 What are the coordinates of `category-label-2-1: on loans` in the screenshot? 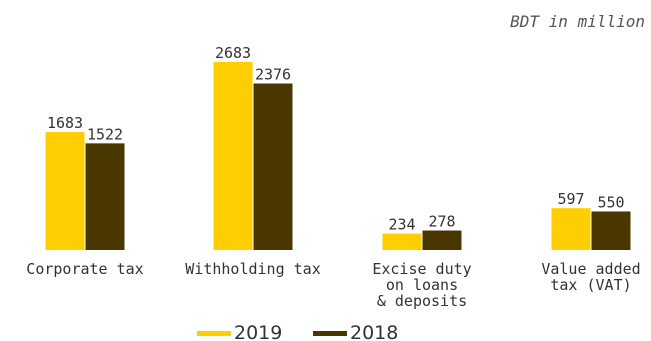 It's located at (422, 285).